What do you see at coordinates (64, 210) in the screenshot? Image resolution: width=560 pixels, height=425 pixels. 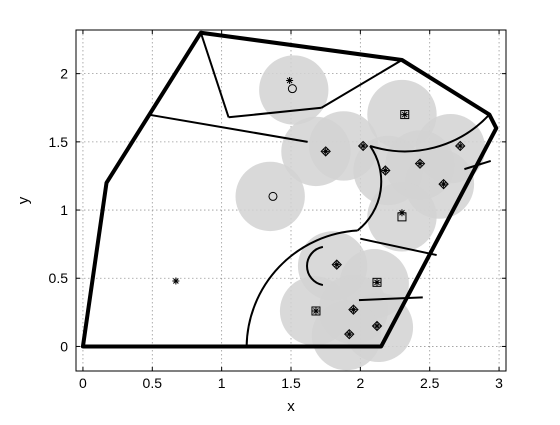 I see `y-tick-label: 1` at bounding box center [64, 210].